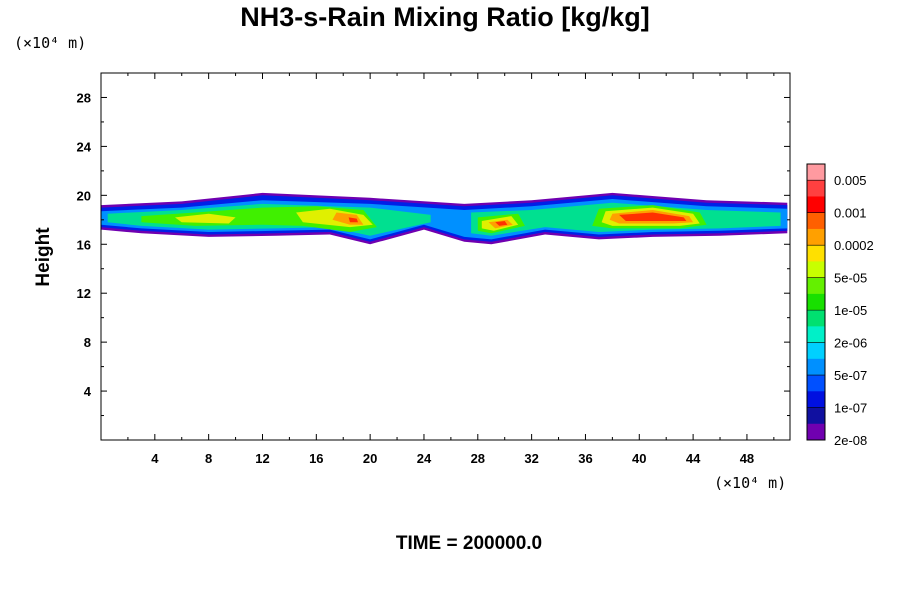  What do you see at coordinates (850, 278) in the screenshot?
I see `colorbar-label: 5e-05` at bounding box center [850, 278].